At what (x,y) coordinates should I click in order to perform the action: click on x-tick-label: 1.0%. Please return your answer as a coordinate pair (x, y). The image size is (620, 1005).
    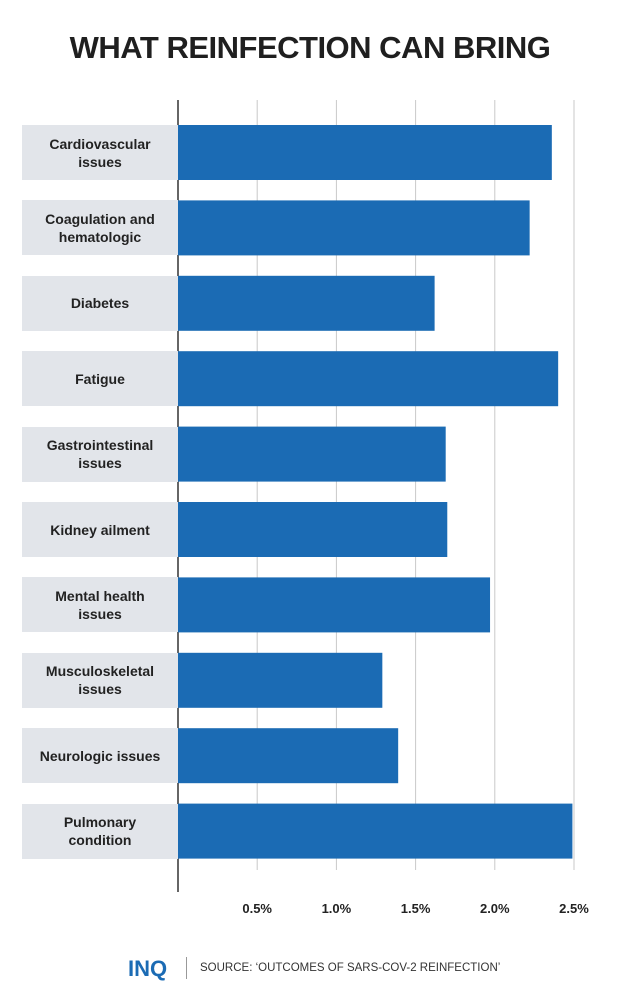
    Looking at the image, I should click on (336, 908).